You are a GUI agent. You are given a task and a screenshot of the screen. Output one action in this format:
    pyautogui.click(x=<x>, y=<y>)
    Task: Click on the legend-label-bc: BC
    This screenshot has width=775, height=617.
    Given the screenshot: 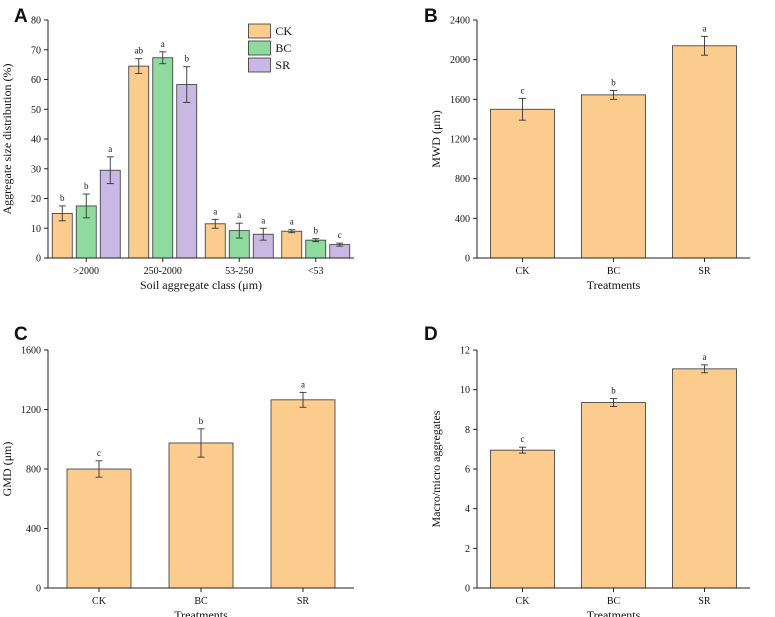 What is the action you would take?
    pyautogui.click(x=283, y=48)
    